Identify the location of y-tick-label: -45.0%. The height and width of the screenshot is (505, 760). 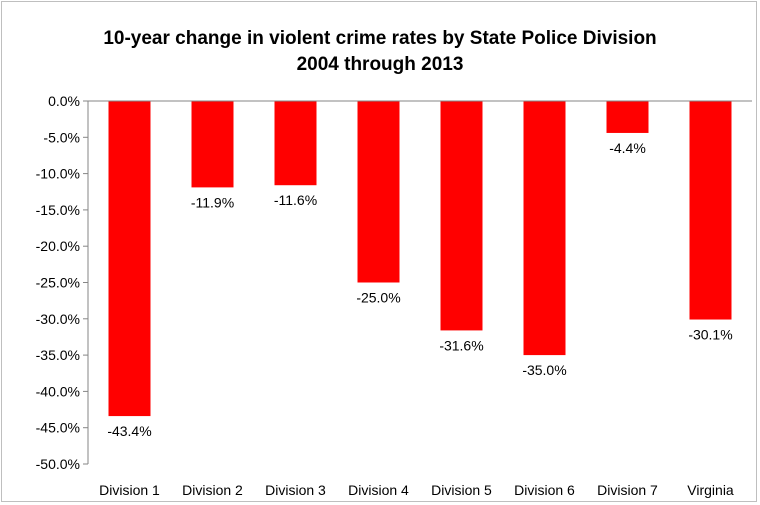
(58, 428).